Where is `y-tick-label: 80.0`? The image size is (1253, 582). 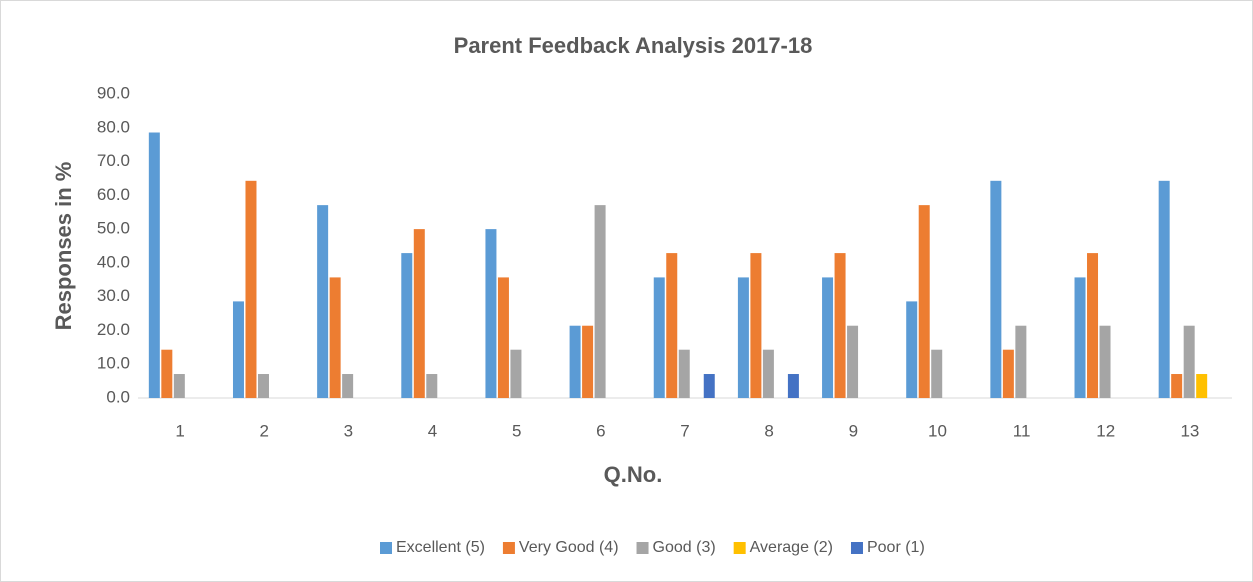
y-tick-label: 80.0 is located at coordinates (113, 126).